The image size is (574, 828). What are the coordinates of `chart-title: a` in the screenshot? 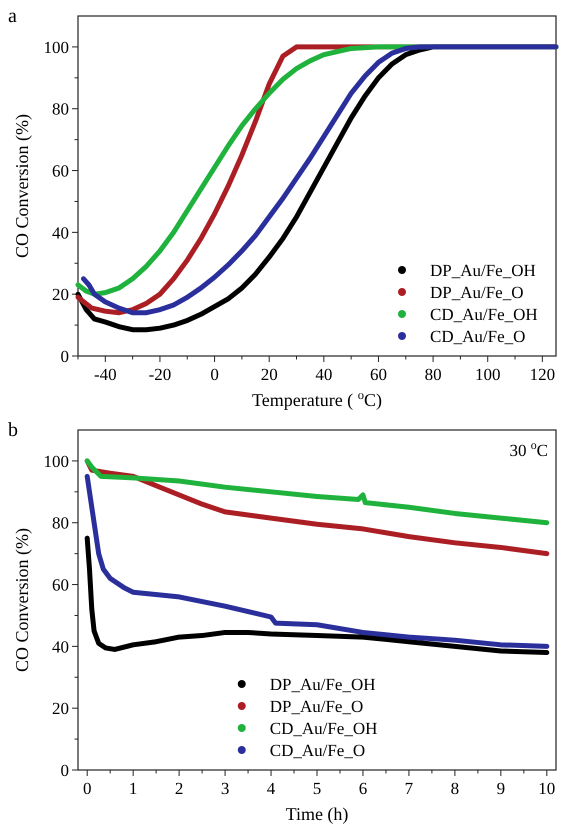 It's located at (12, 16).